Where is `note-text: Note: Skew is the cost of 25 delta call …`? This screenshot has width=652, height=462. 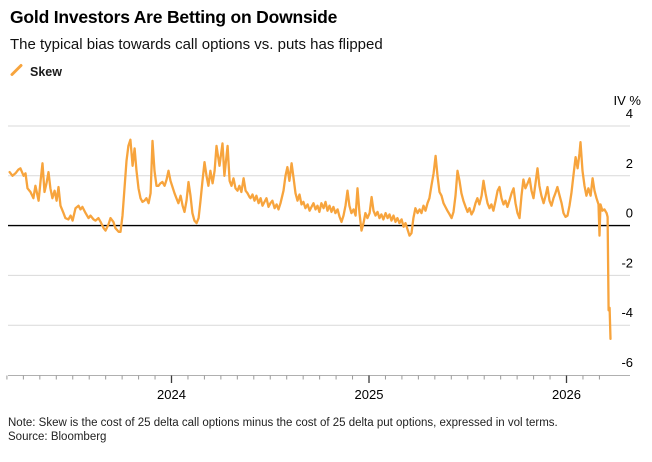
note-text: Note: Skew is the cost of 25 delta call … is located at coordinates (283, 423).